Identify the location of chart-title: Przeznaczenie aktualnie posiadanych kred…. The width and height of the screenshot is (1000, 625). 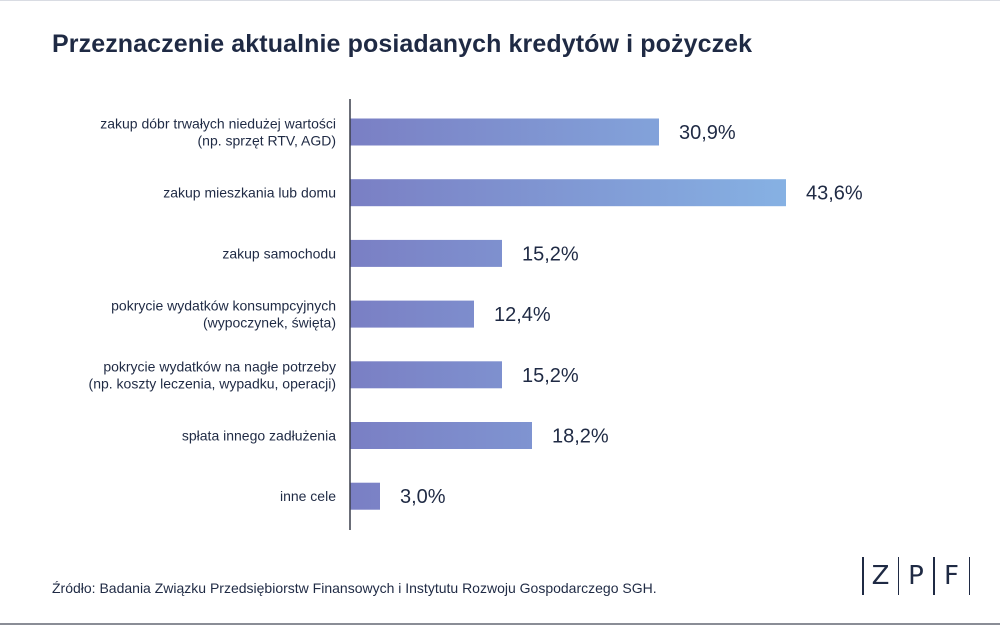
(402, 44).